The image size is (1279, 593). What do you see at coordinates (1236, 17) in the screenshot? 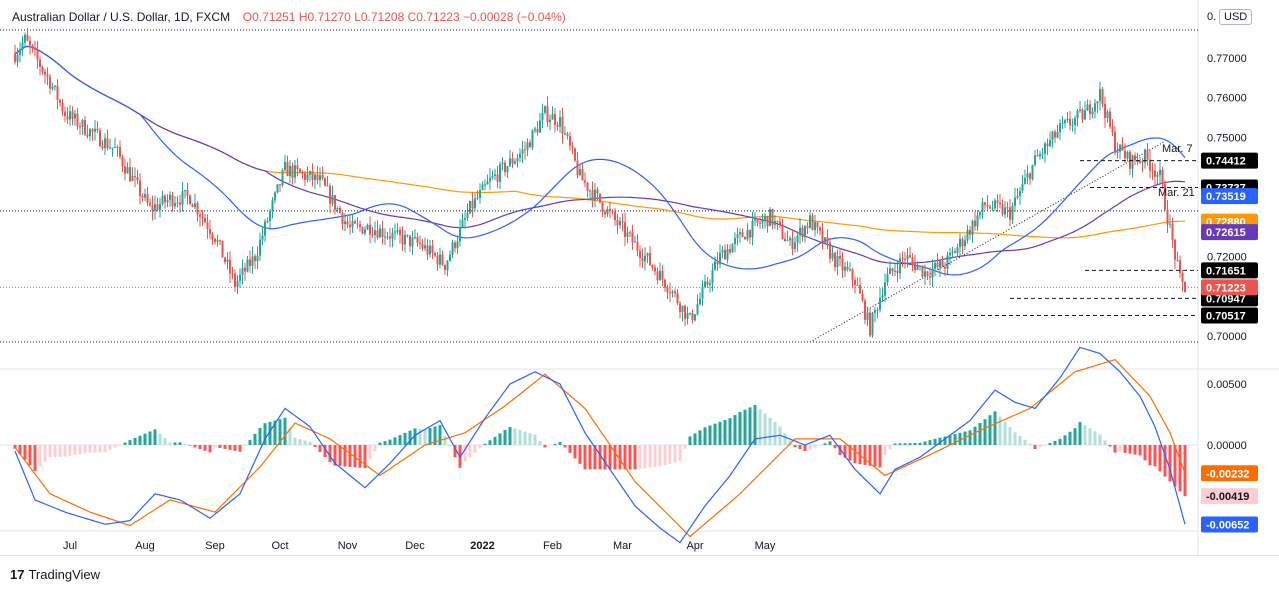
I see `currency-selector: USD` at bounding box center [1236, 17].